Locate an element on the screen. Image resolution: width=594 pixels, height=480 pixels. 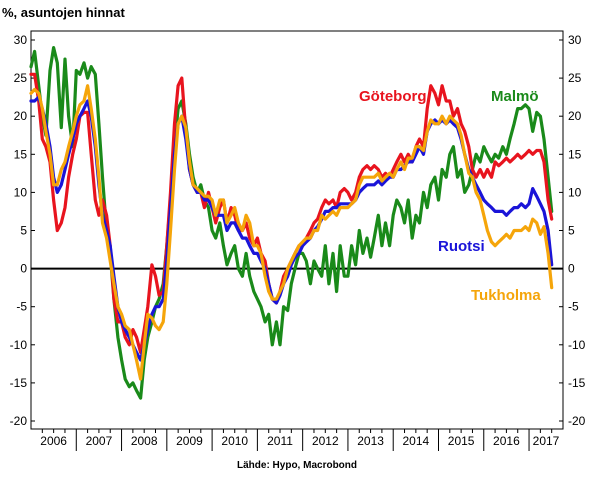
y-tick-label-right: 20 is located at coordinates (575, 116).